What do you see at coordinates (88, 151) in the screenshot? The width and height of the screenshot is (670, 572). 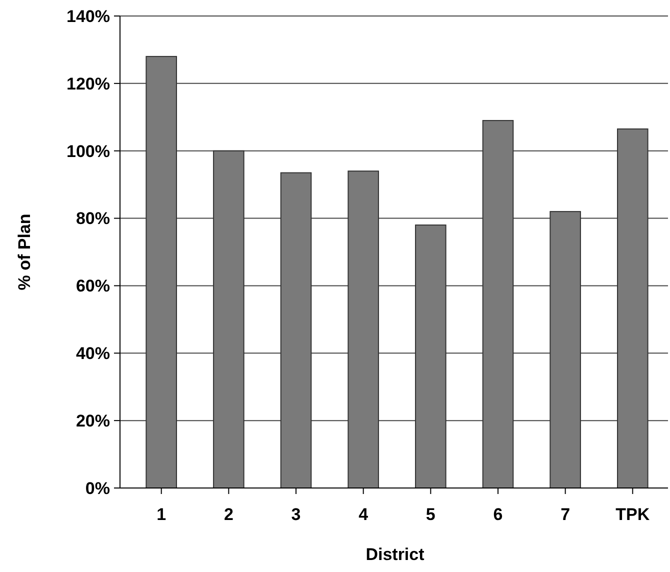 I see `y-tick-label: 100%` at bounding box center [88, 151].